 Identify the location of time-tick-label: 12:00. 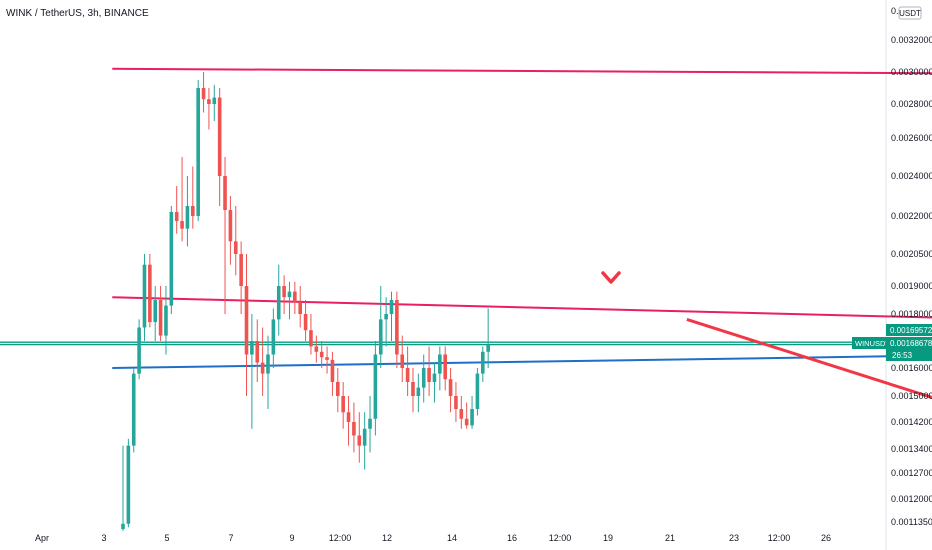
(560, 538).